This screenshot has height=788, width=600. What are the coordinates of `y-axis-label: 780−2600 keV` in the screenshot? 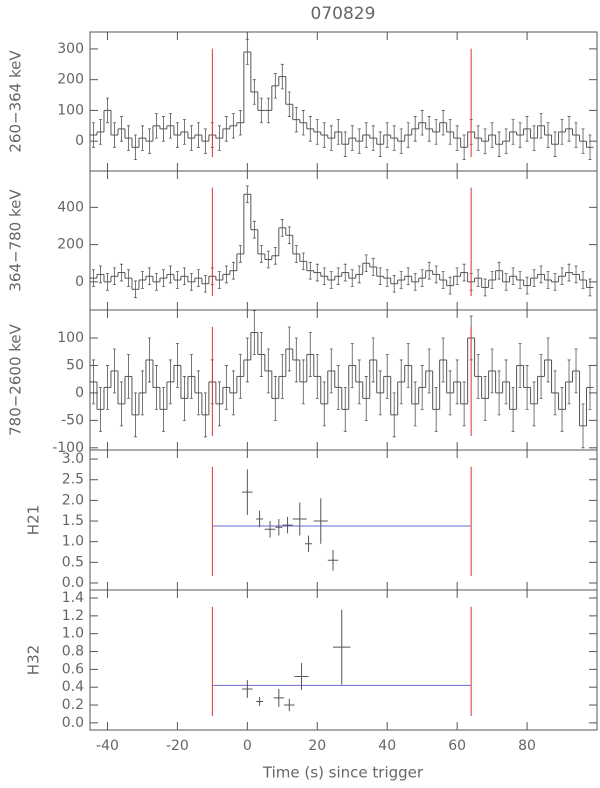 It's located at (16, 379).